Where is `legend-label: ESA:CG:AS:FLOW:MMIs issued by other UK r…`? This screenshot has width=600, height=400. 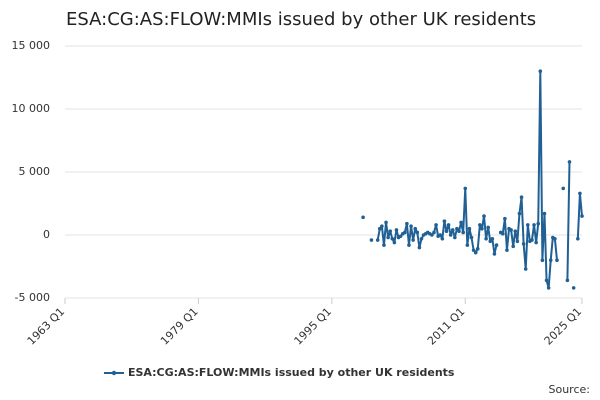
legend-label: ESA:CG:AS:FLOW:MMIs issued by other UK r… is located at coordinates (291, 372).